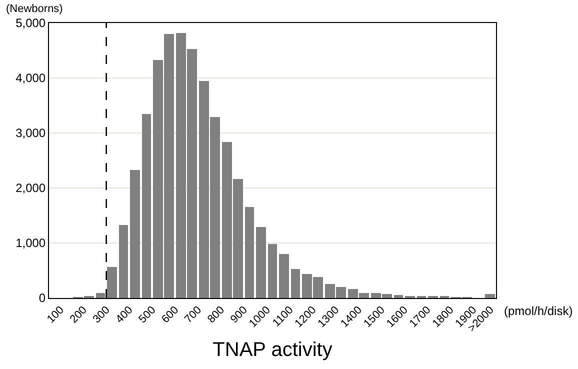 This screenshot has width=578, height=369. What do you see at coordinates (34, 9) in the screenshot?
I see `y-axis-title: (Newborns)` at bounding box center [34, 9].